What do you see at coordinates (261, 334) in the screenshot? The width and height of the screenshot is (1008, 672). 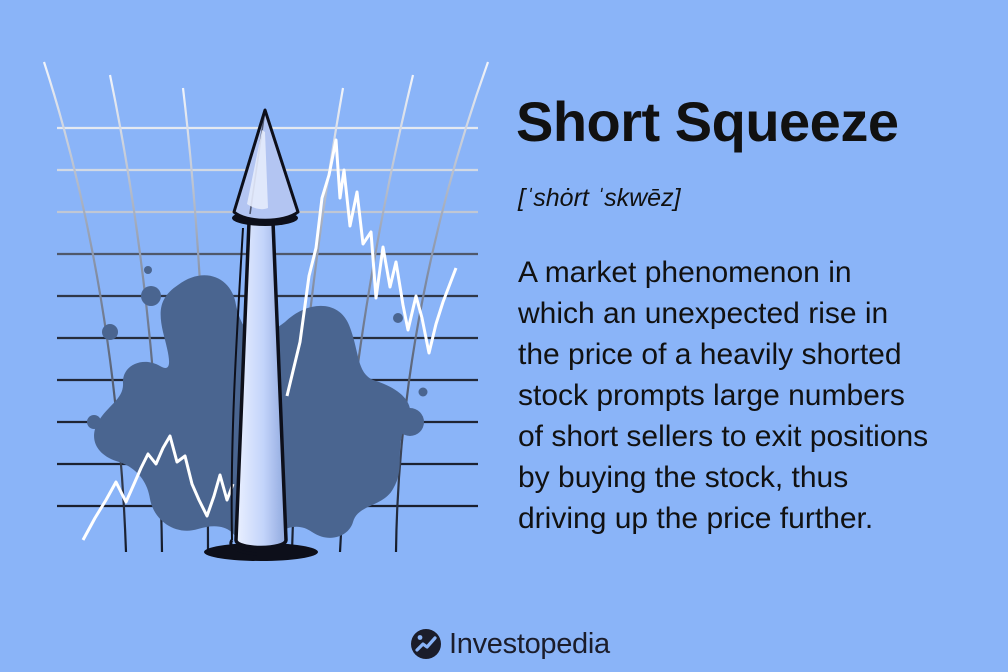 I see `up-arrow` at bounding box center [261, 334].